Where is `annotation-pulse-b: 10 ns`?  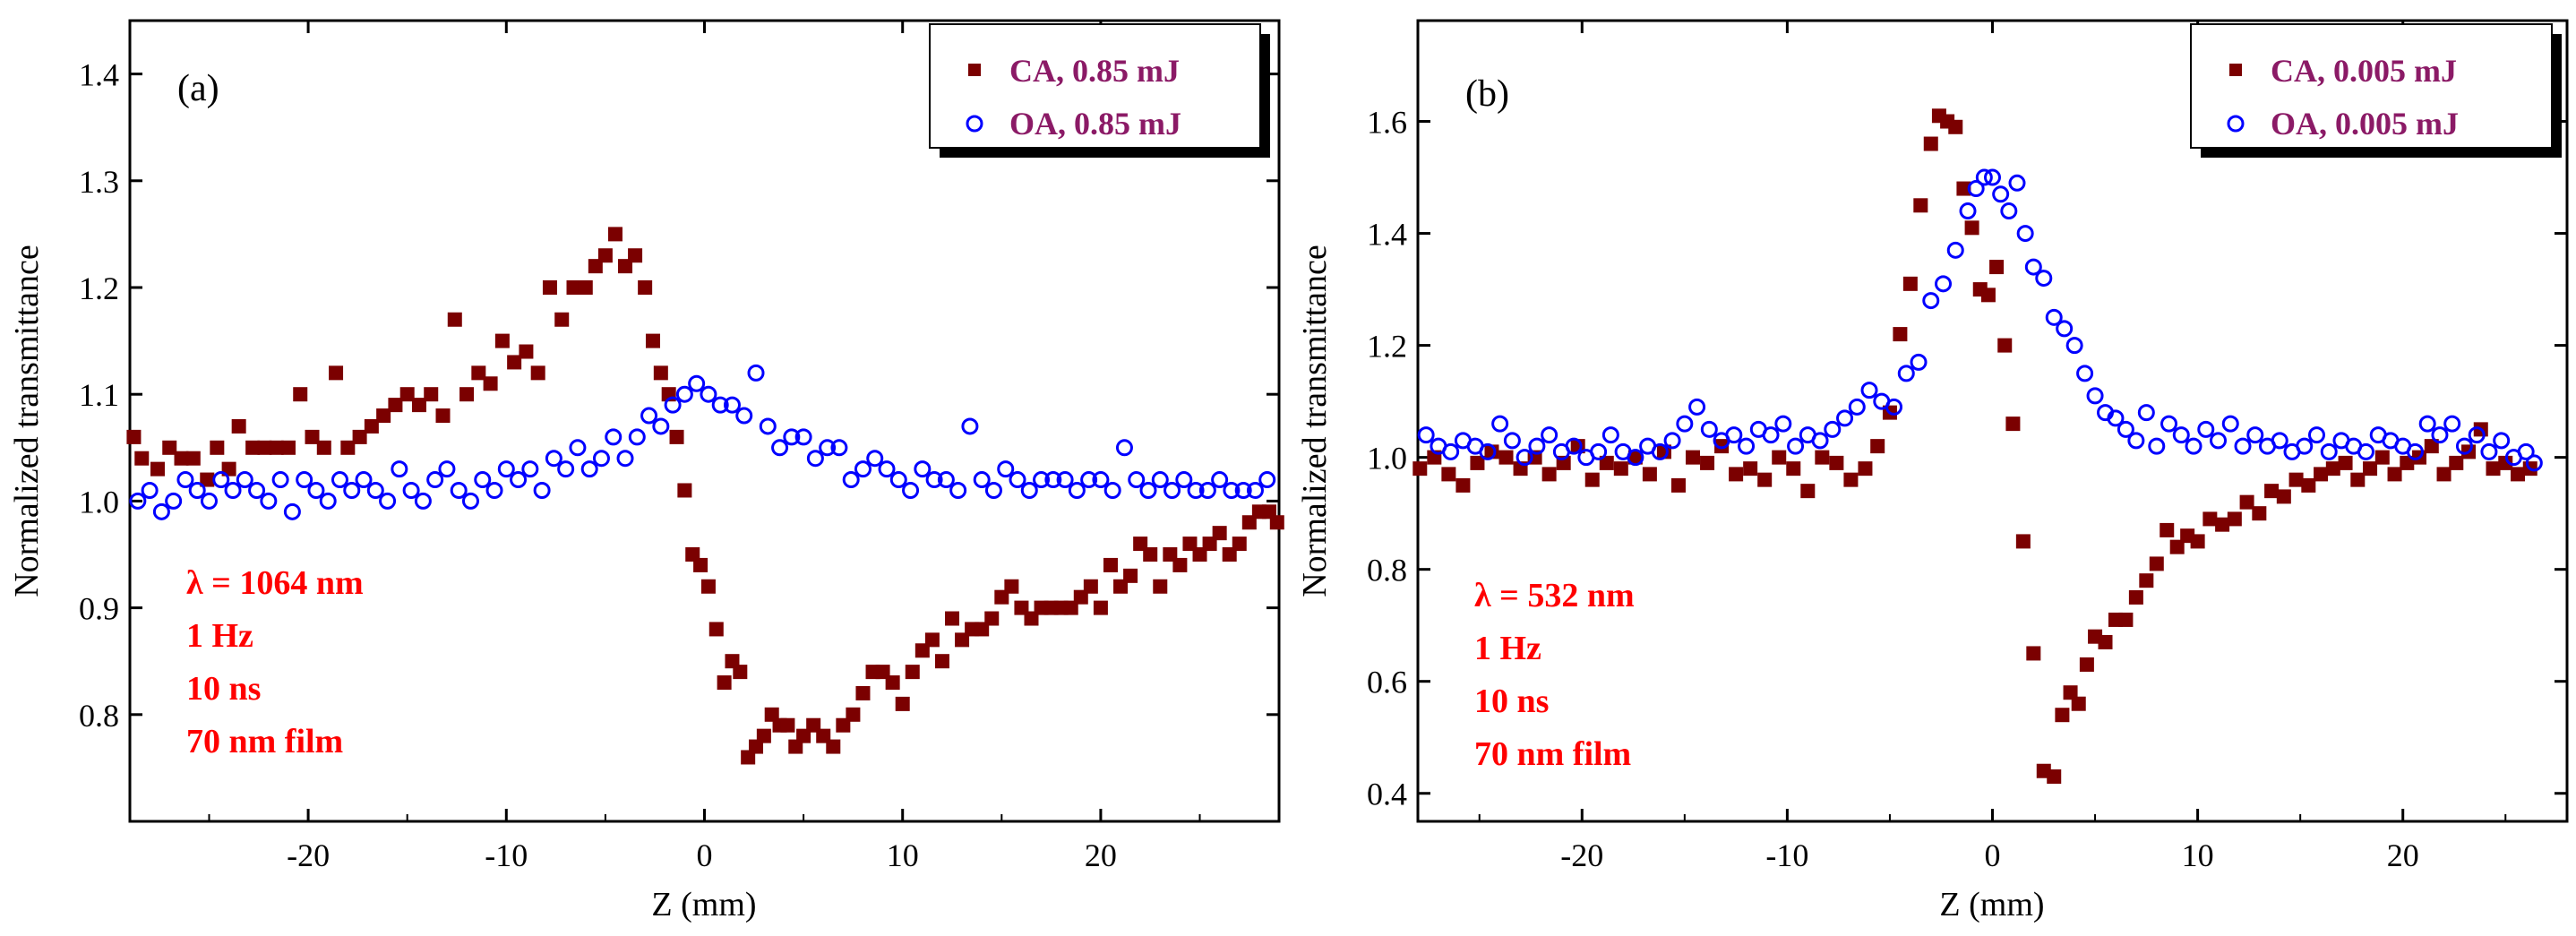 annotation-pulse-b: 10 ns is located at coordinates (1511, 701).